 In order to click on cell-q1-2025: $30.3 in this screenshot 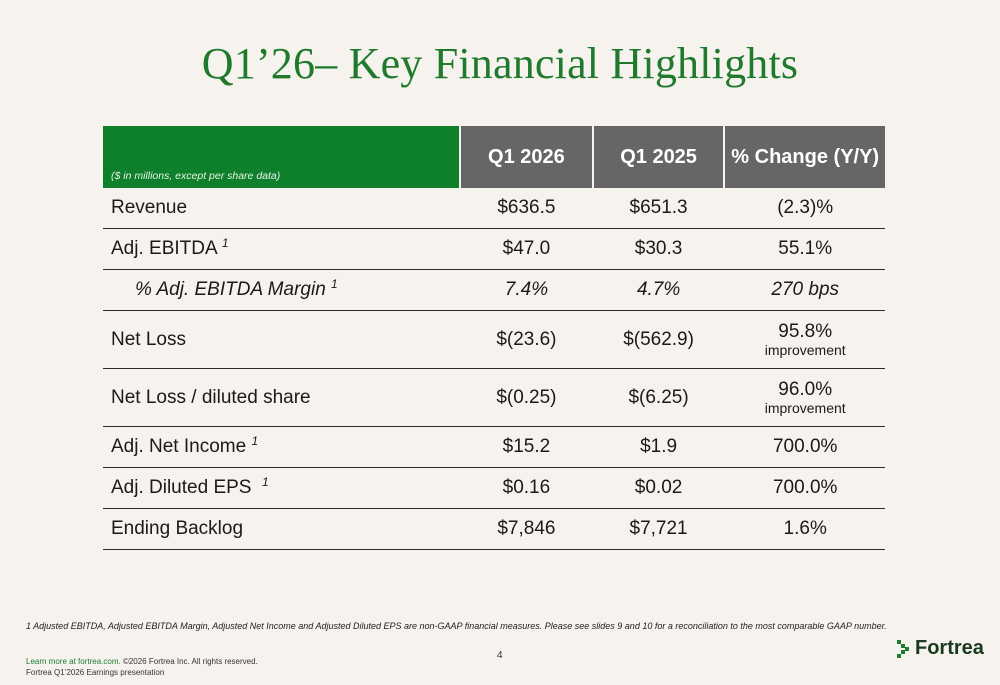, I will do `click(658, 248)`.